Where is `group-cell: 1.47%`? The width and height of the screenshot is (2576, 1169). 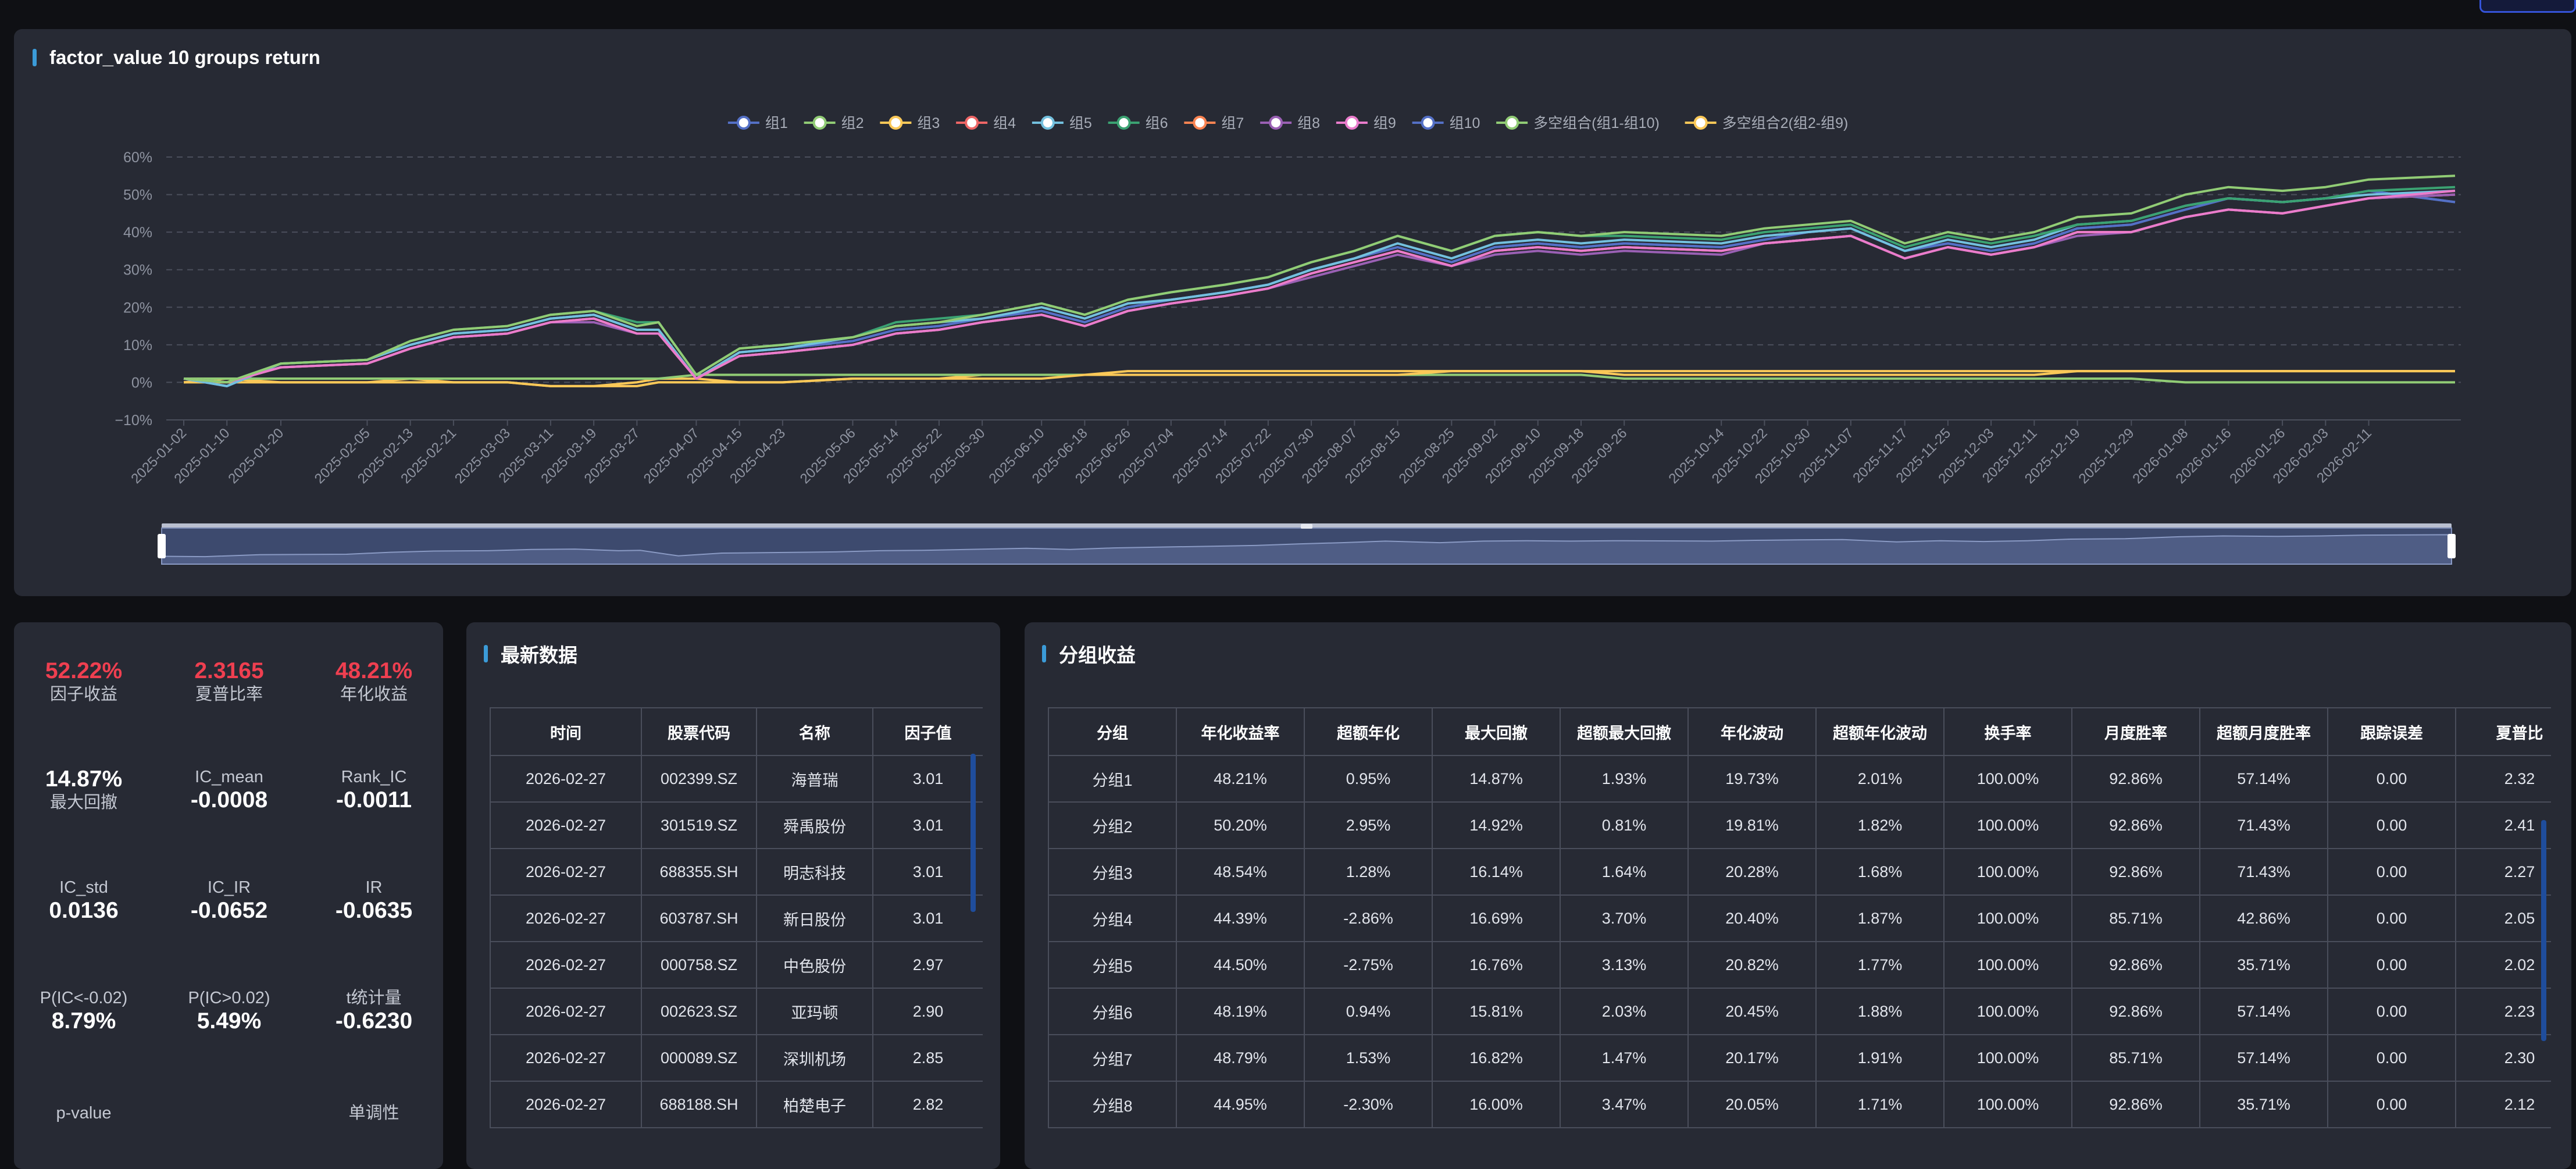
group-cell: 1.47% is located at coordinates (1625, 1058).